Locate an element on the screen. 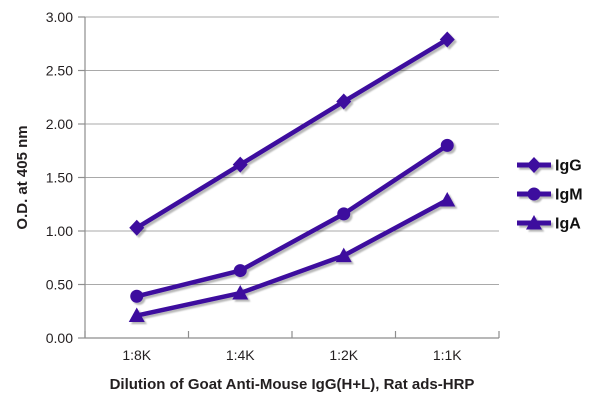  data-point-IgM-1:8K is located at coordinates (137, 296).